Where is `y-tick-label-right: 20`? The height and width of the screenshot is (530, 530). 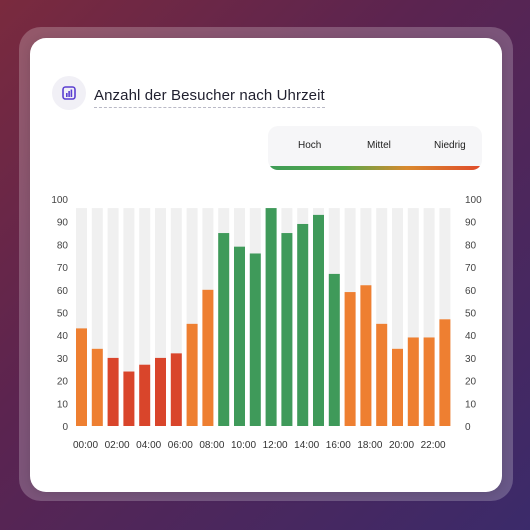 y-tick-label-right: 20 is located at coordinates (471, 382).